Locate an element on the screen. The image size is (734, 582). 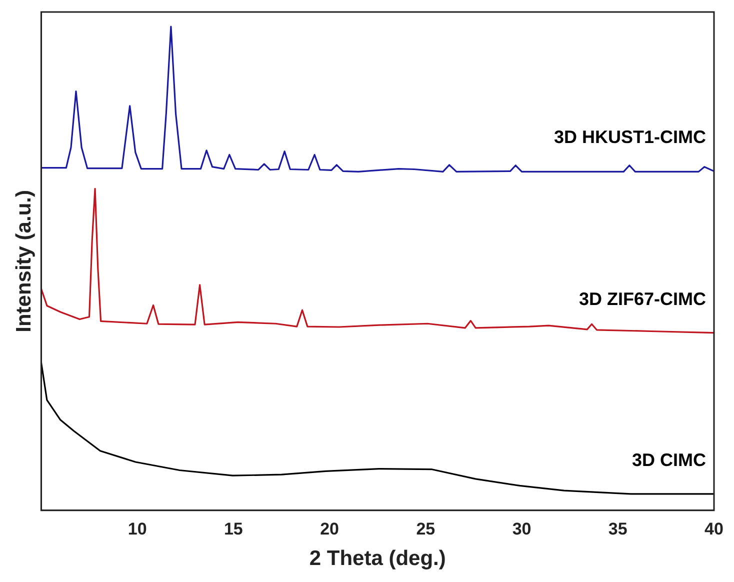
x-tick-label: 15 is located at coordinates (233, 528).